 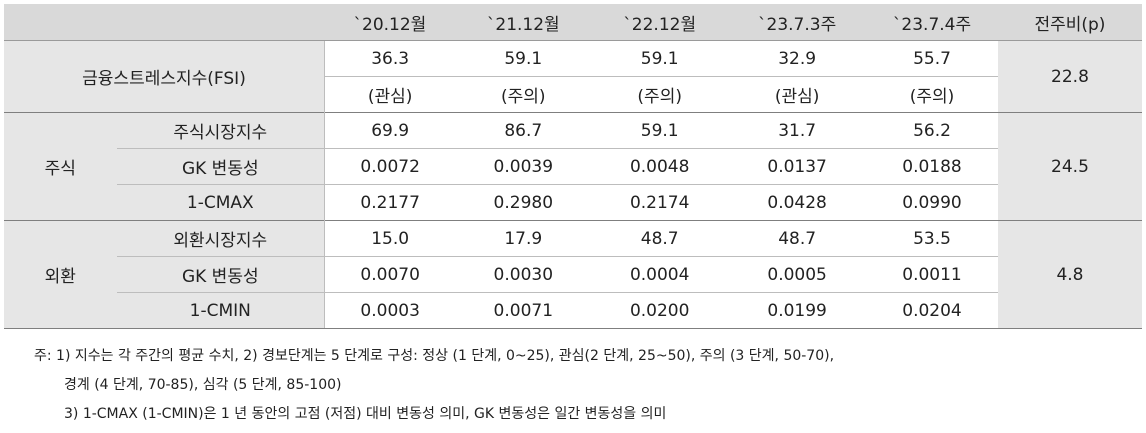 What do you see at coordinates (932, 166) in the screenshot?
I see `stock-value: 0.0188` at bounding box center [932, 166].